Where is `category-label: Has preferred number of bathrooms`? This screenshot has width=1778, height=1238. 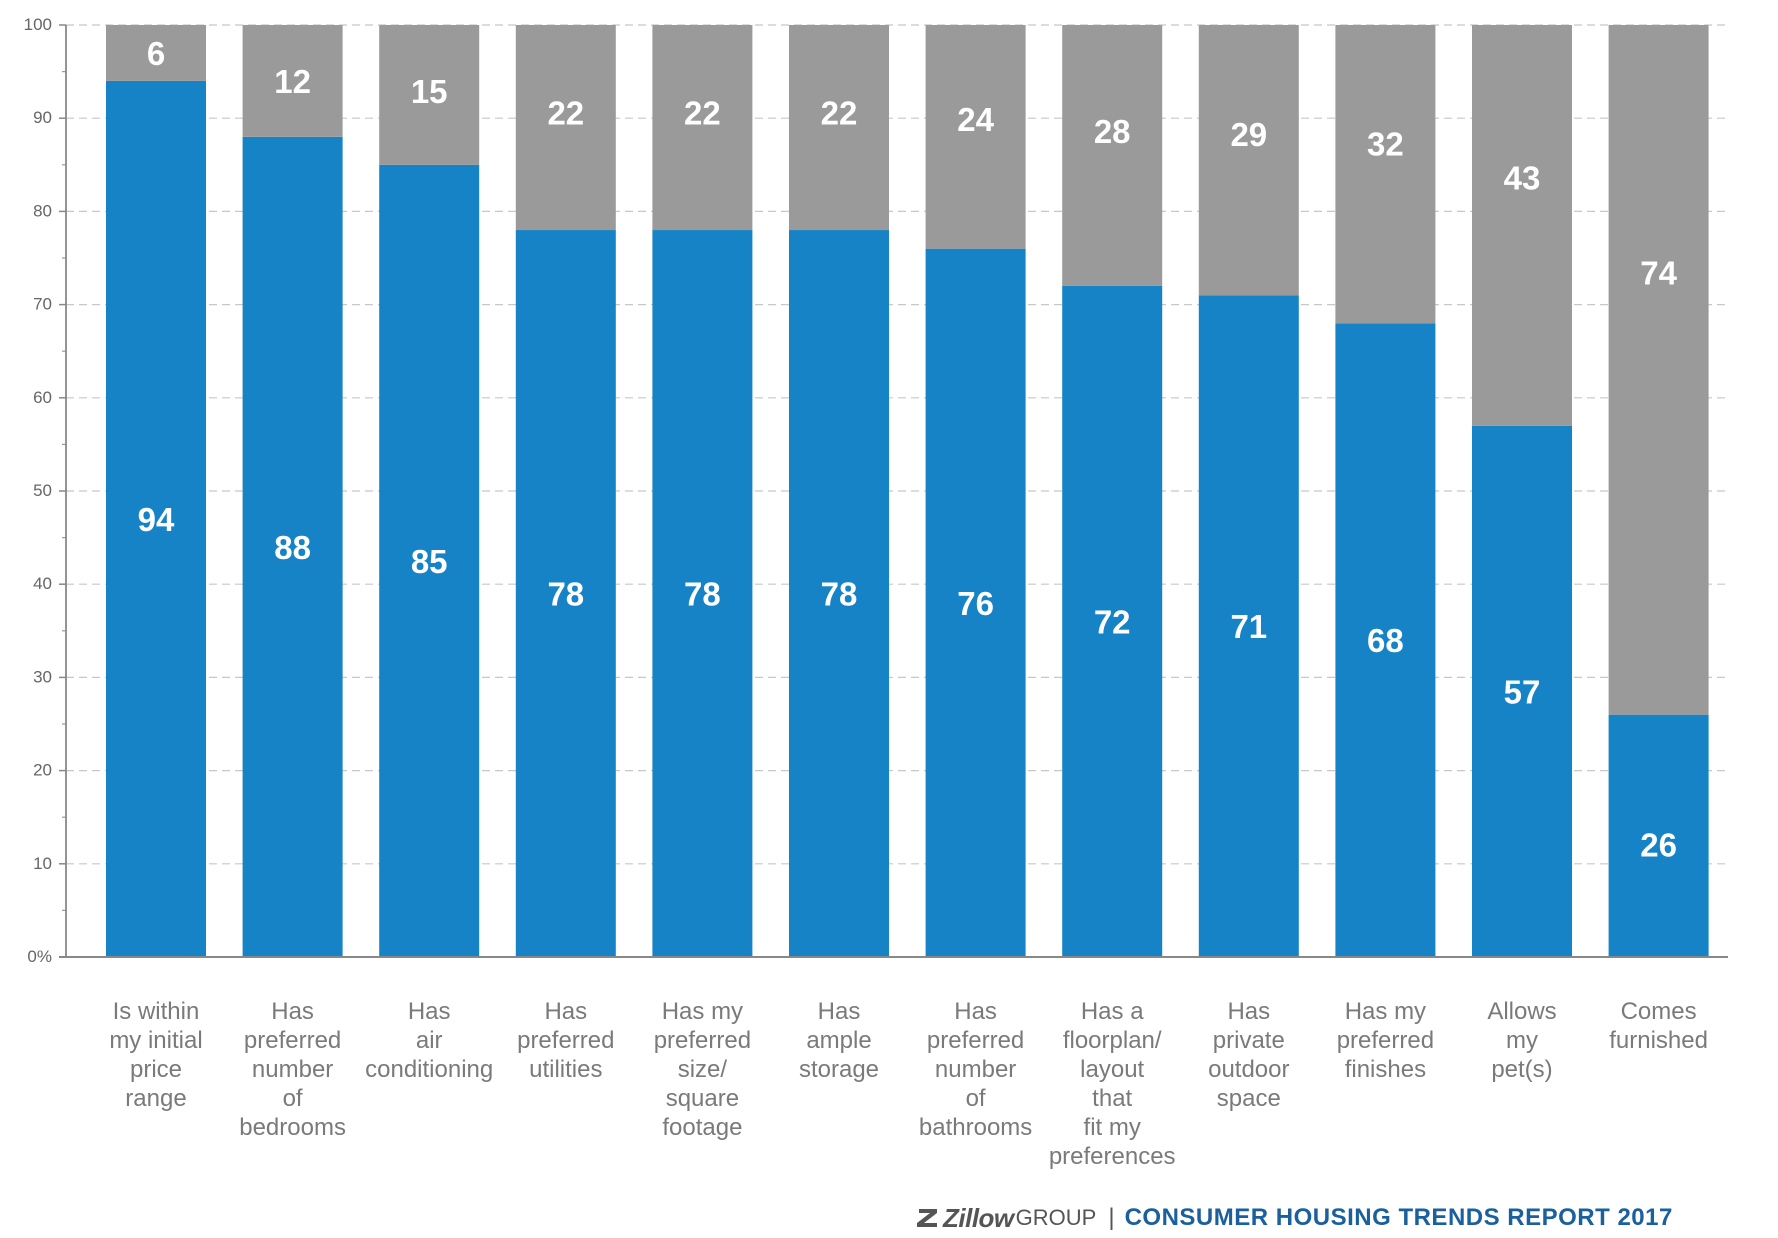
category-label: Has preferred number of bathrooms is located at coordinates (975, 1069).